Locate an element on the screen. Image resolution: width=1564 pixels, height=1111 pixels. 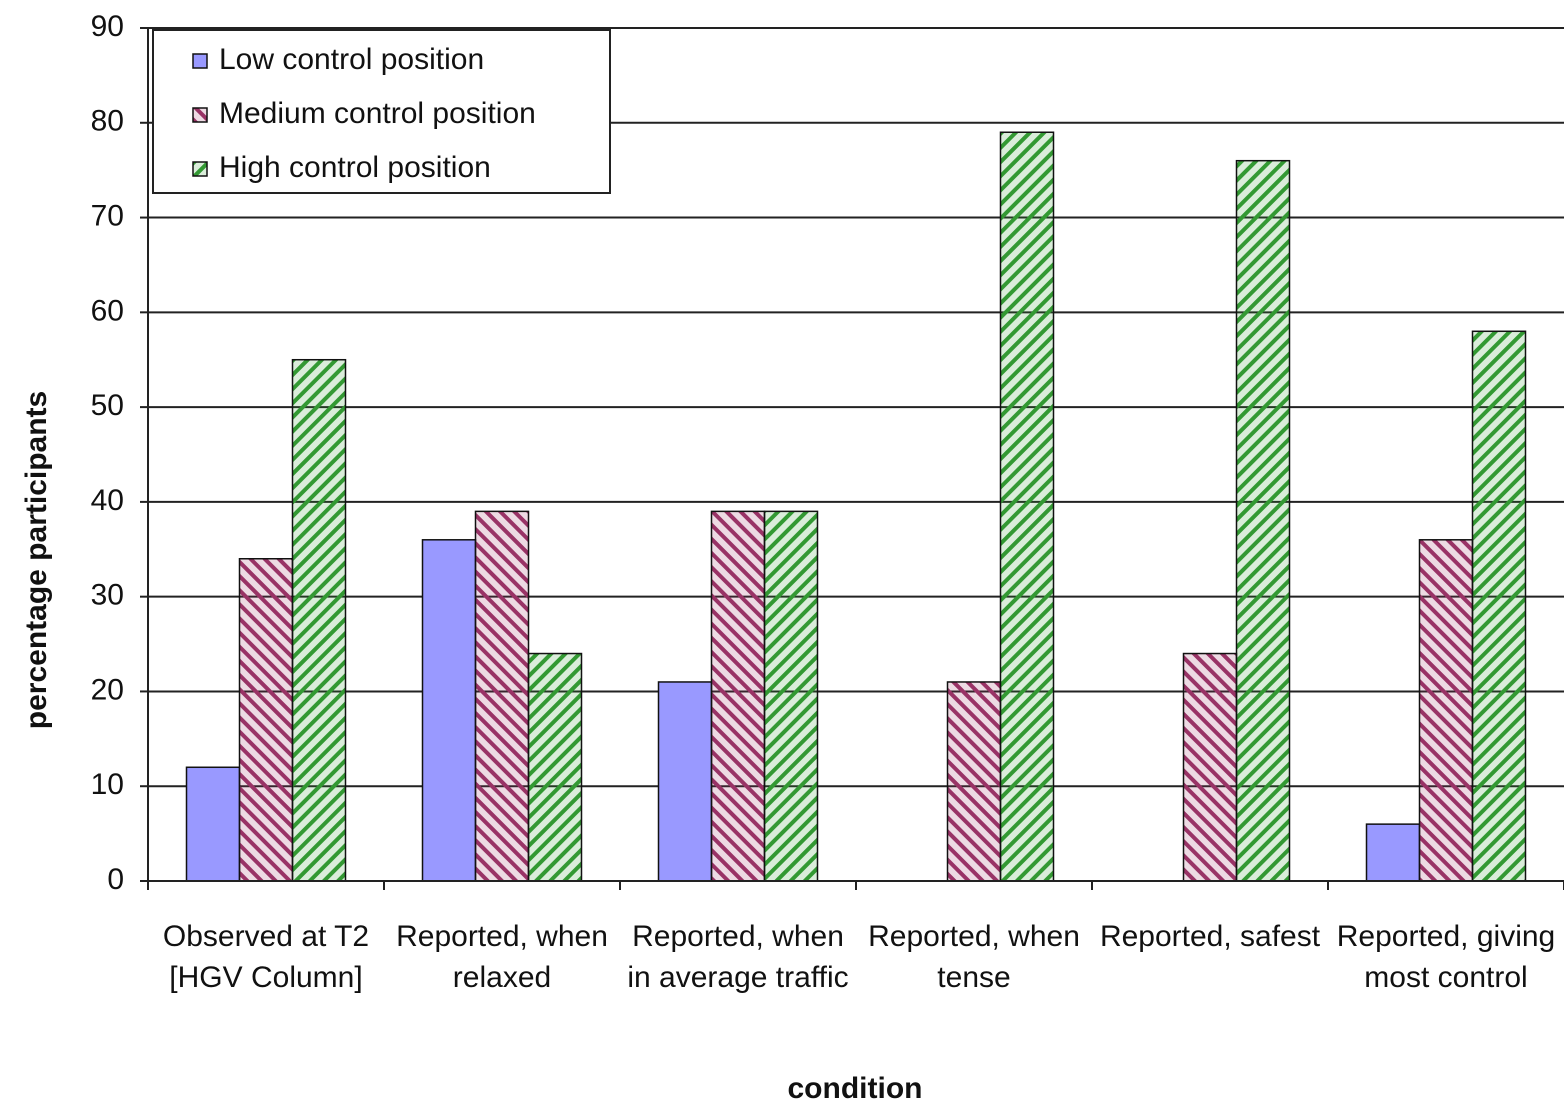
y-tick-label: 50 is located at coordinates (107, 405).